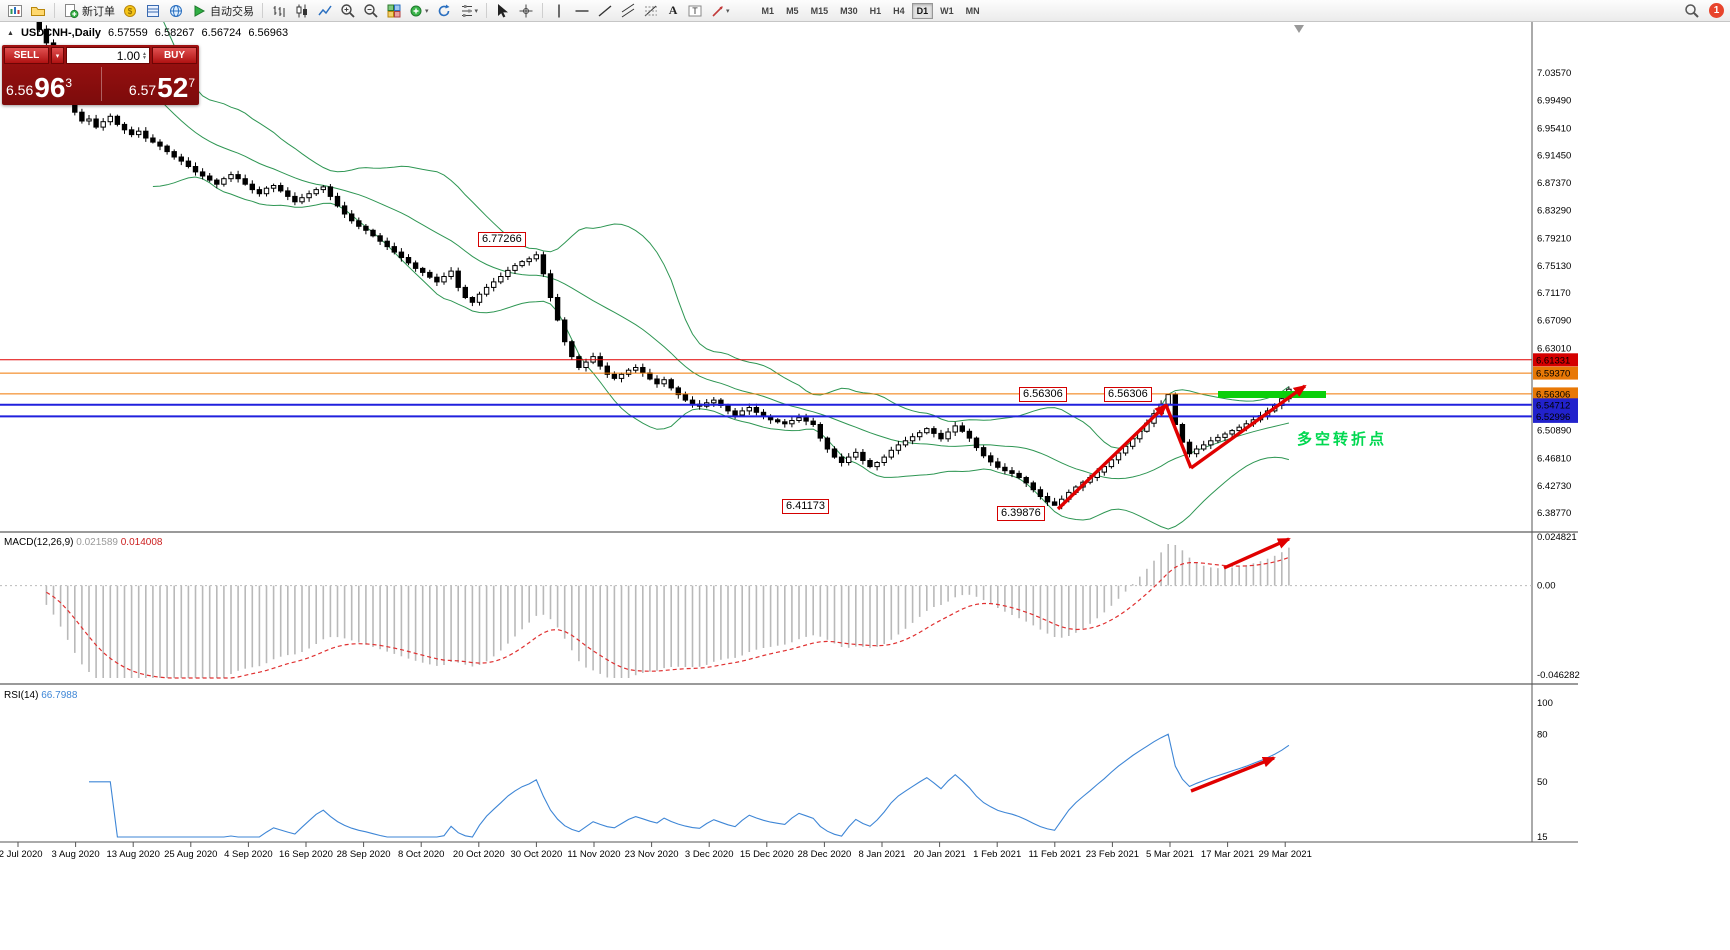 Image resolution: width=1730 pixels, height=950 pixels. What do you see at coordinates (173, 87) in the screenshot?
I see `ask-pips: 52` at bounding box center [173, 87].